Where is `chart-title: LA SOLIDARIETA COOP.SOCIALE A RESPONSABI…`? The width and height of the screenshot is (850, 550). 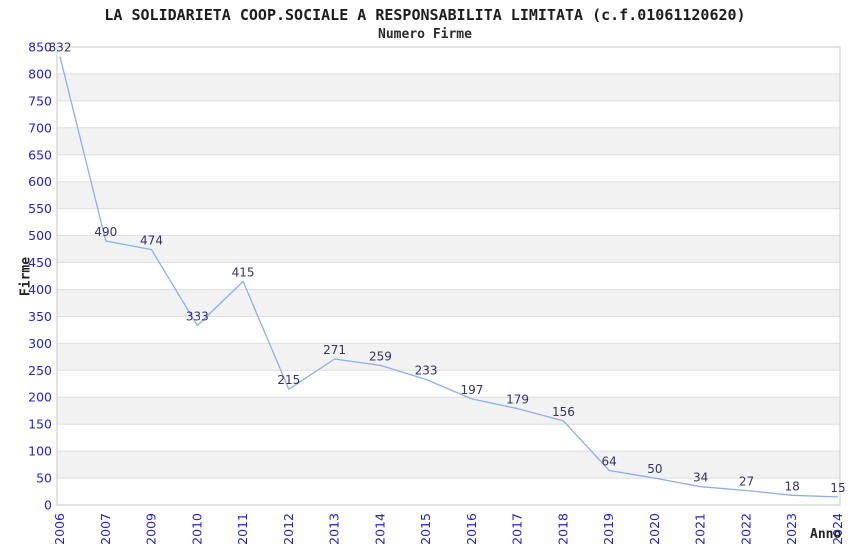
chart-title: LA SOLIDARIETA COOP.SOCIALE A RESPONSABI… is located at coordinates (425, 15).